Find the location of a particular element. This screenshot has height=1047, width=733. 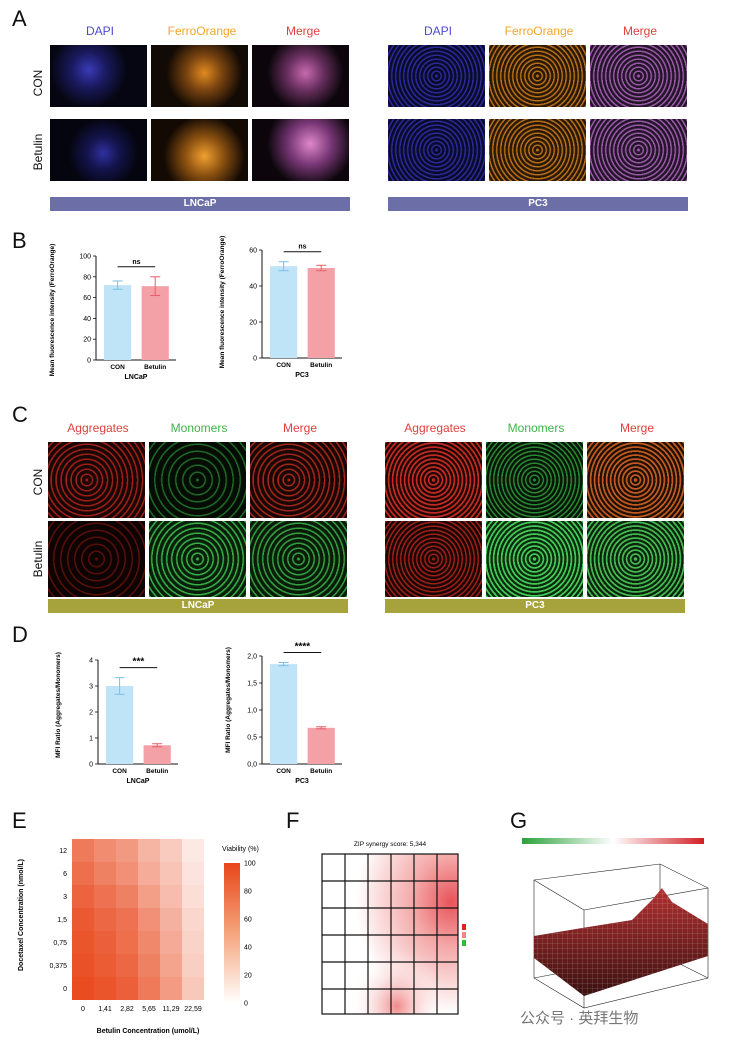

cell-line-bar-lncap: LNCaP is located at coordinates (200, 204).